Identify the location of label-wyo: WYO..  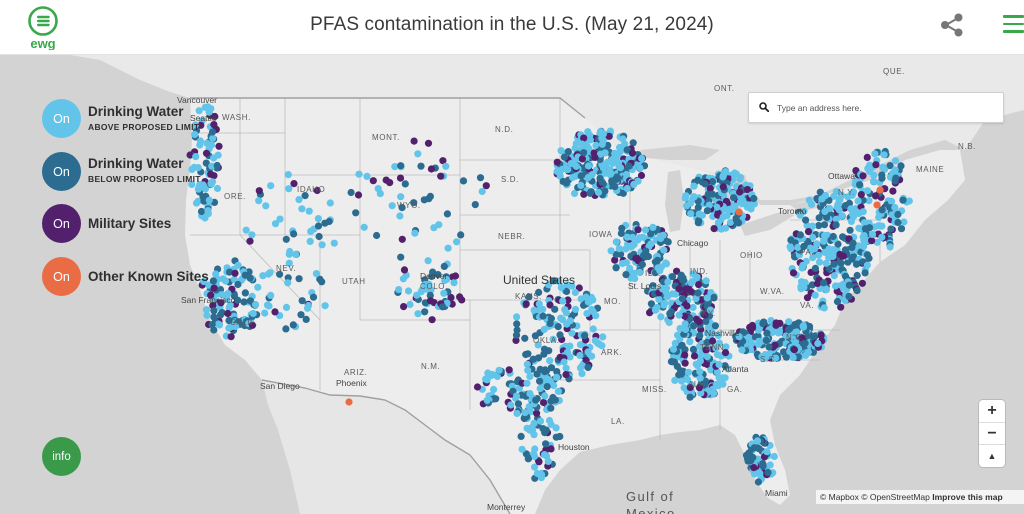
(409, 205).